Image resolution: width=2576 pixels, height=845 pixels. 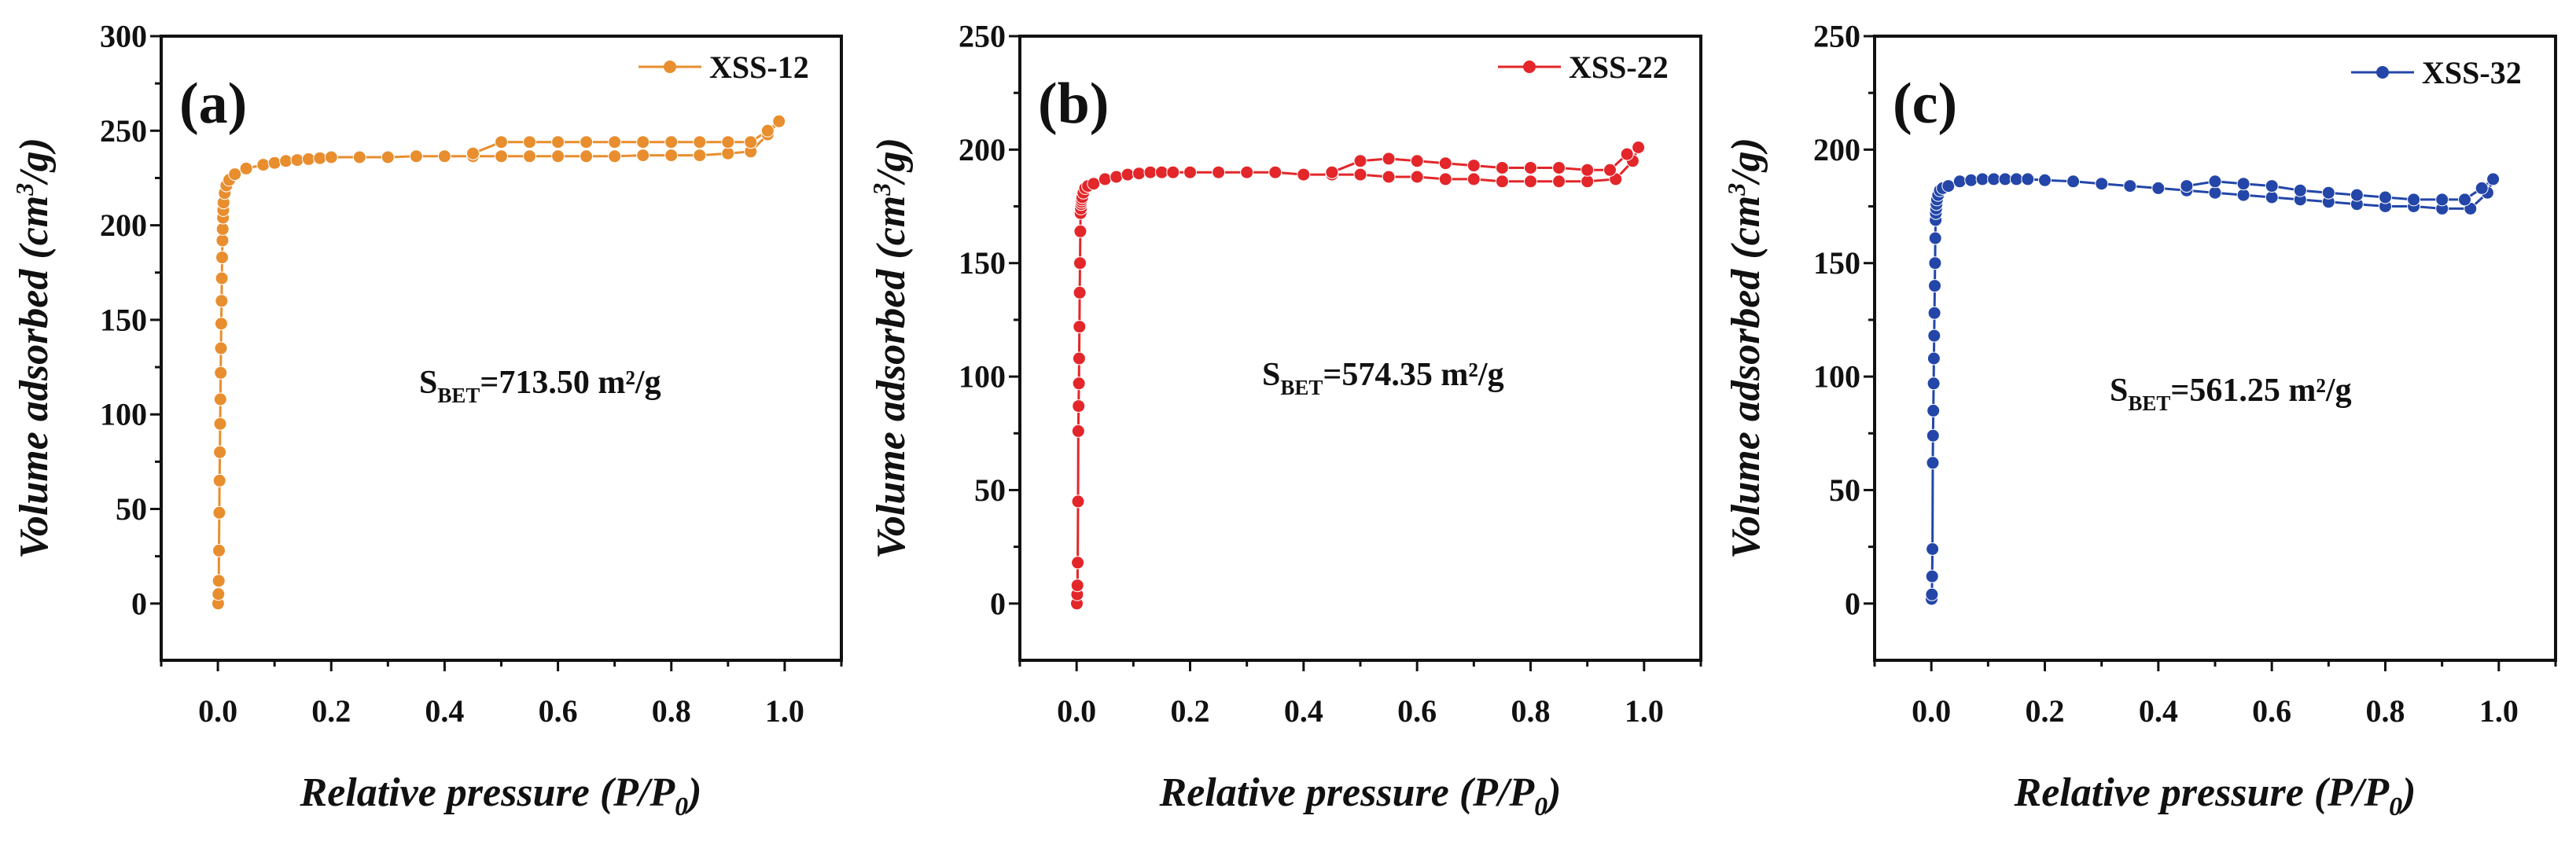 I want to click on panel-c-ytick-5: 250, so click(x=1837, y=36).